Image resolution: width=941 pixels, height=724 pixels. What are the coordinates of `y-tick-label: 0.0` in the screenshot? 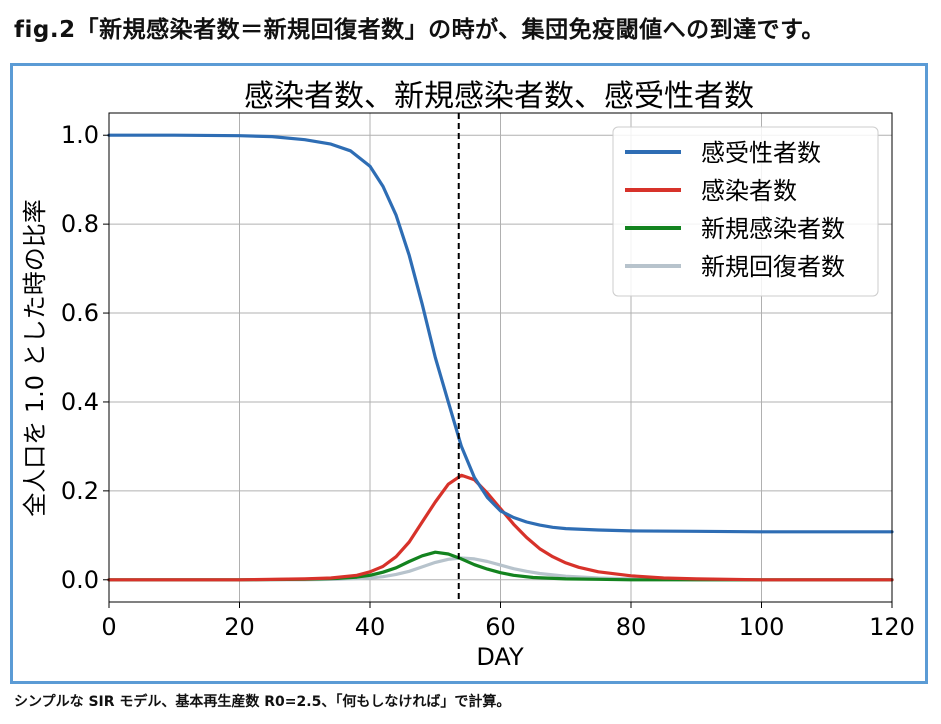 It's located at (80, 580).